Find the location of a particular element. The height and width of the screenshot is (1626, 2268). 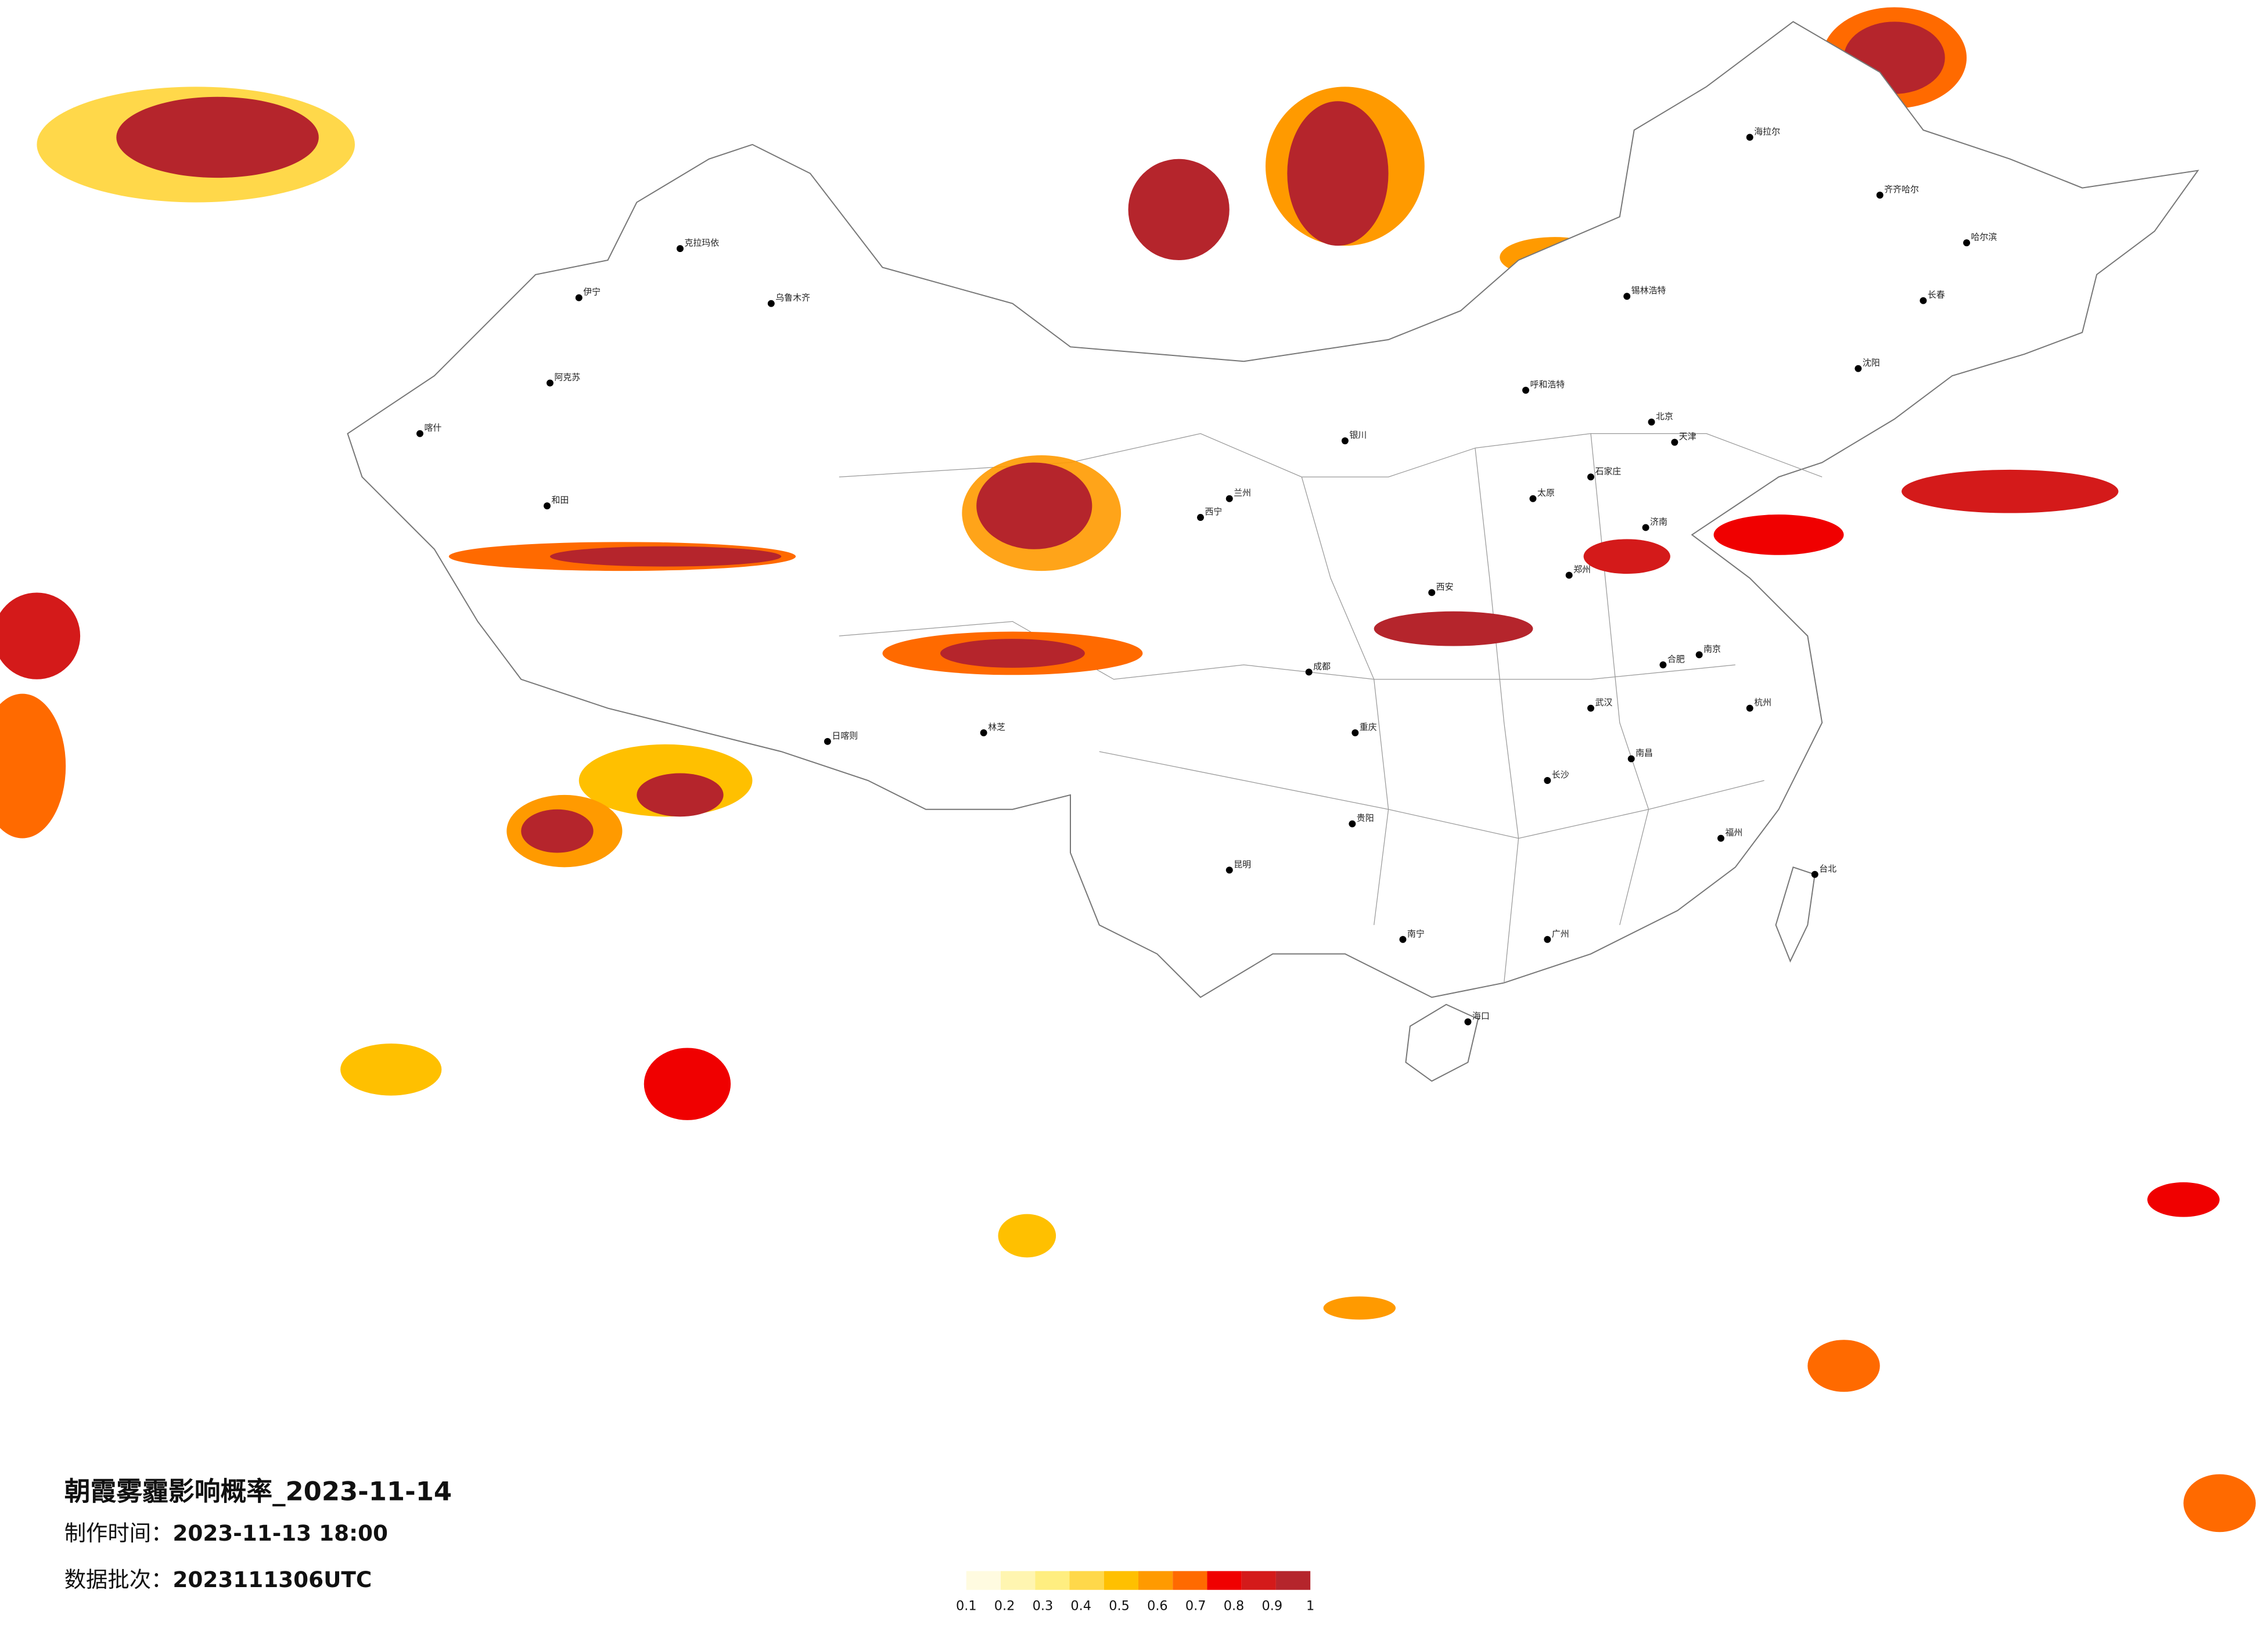

city-label: 南宁 is located at coordinates (1416, 934).